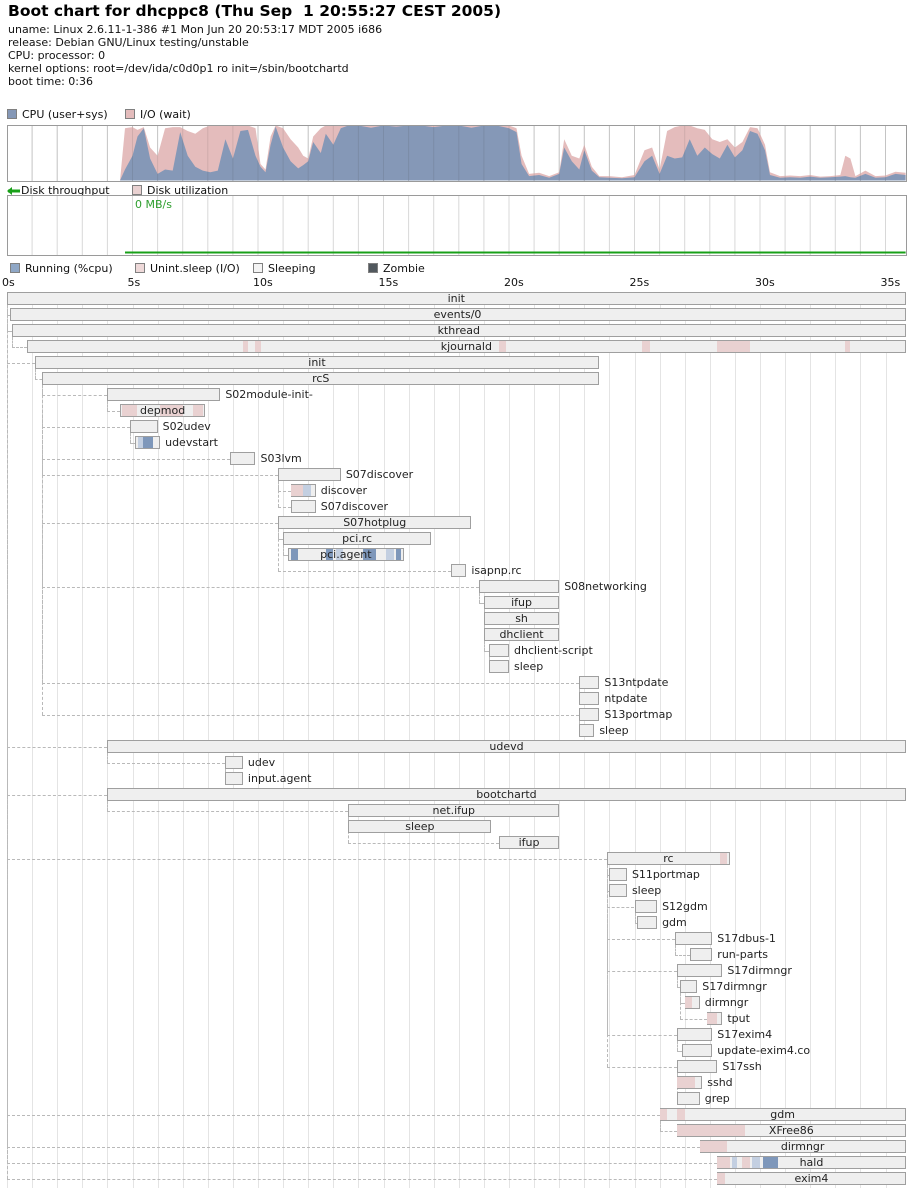  I want to click on disk-throughput-plot: 0 MB/s, so click(457, 225).